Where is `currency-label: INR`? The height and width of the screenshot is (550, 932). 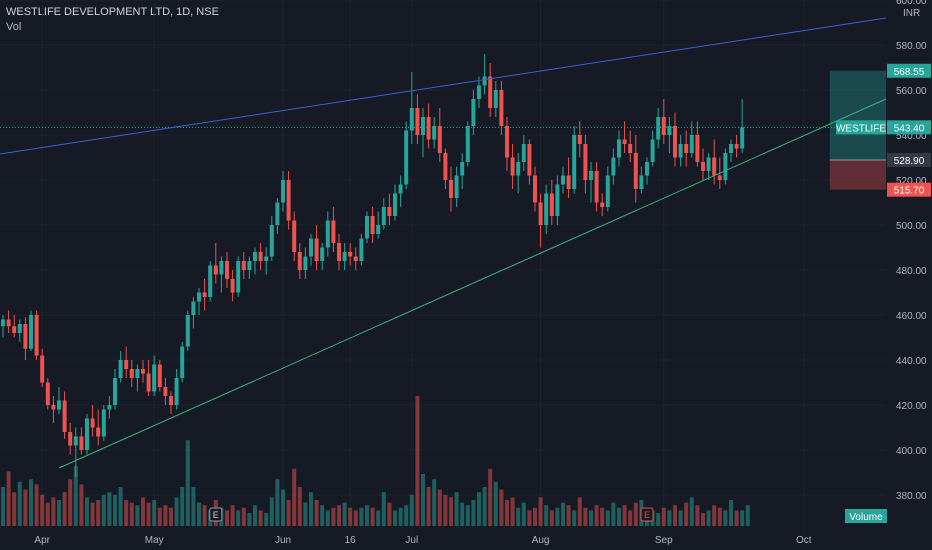
currency-label: INR is located at coordinates (911, 13).